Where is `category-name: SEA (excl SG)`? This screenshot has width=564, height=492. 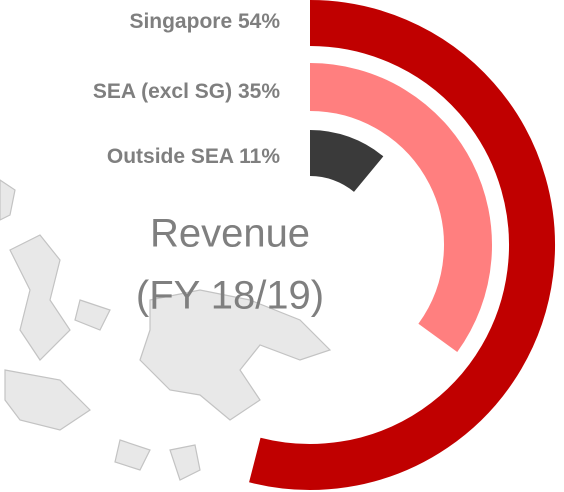
category-name: SEA (excl SG) is located at coordinates (162, 91).